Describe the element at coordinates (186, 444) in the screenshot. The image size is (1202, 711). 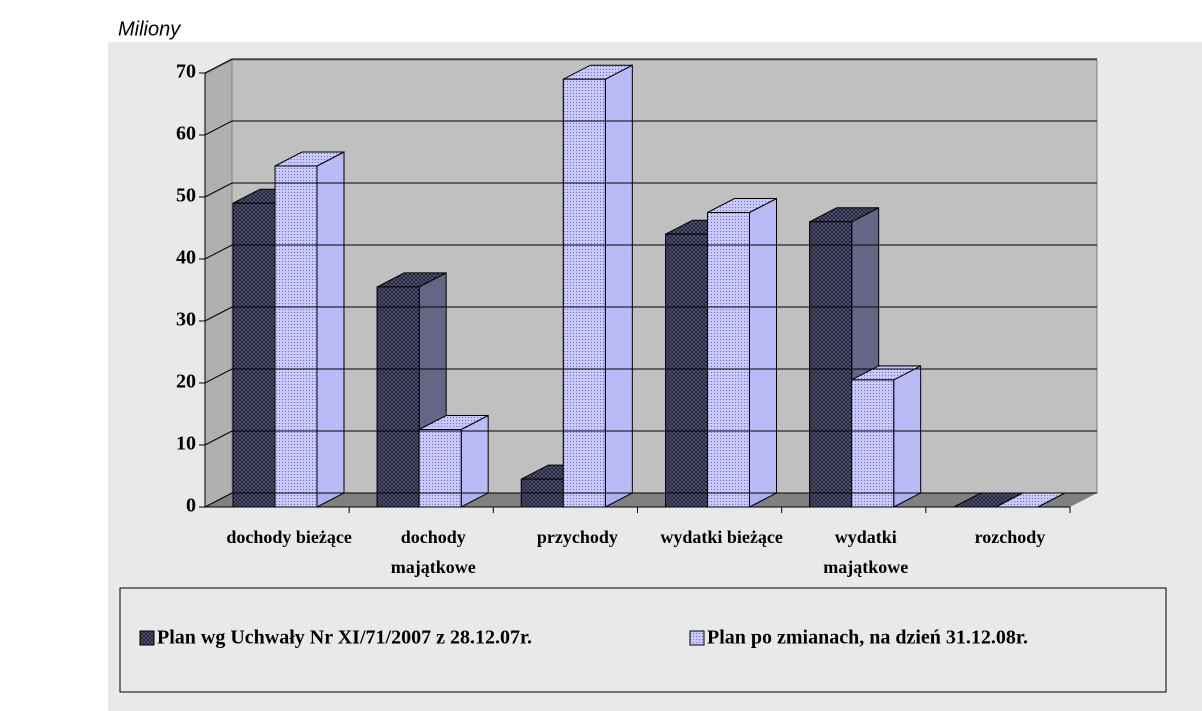
I see `y-tick-label: 10` at that location.